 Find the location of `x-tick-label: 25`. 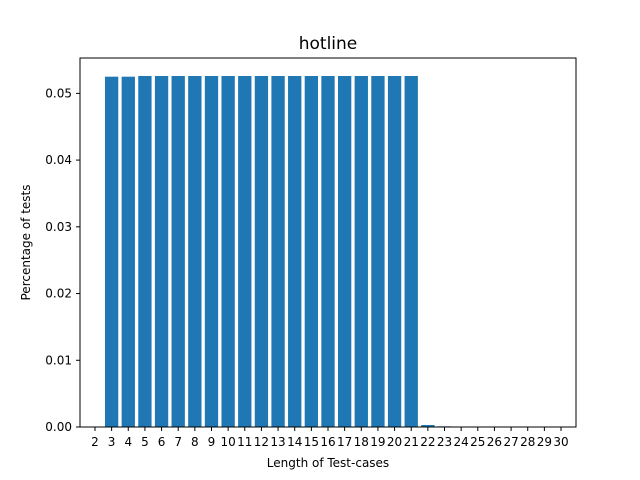

x-tick-label: 25 is located at coordinates (477, 442).